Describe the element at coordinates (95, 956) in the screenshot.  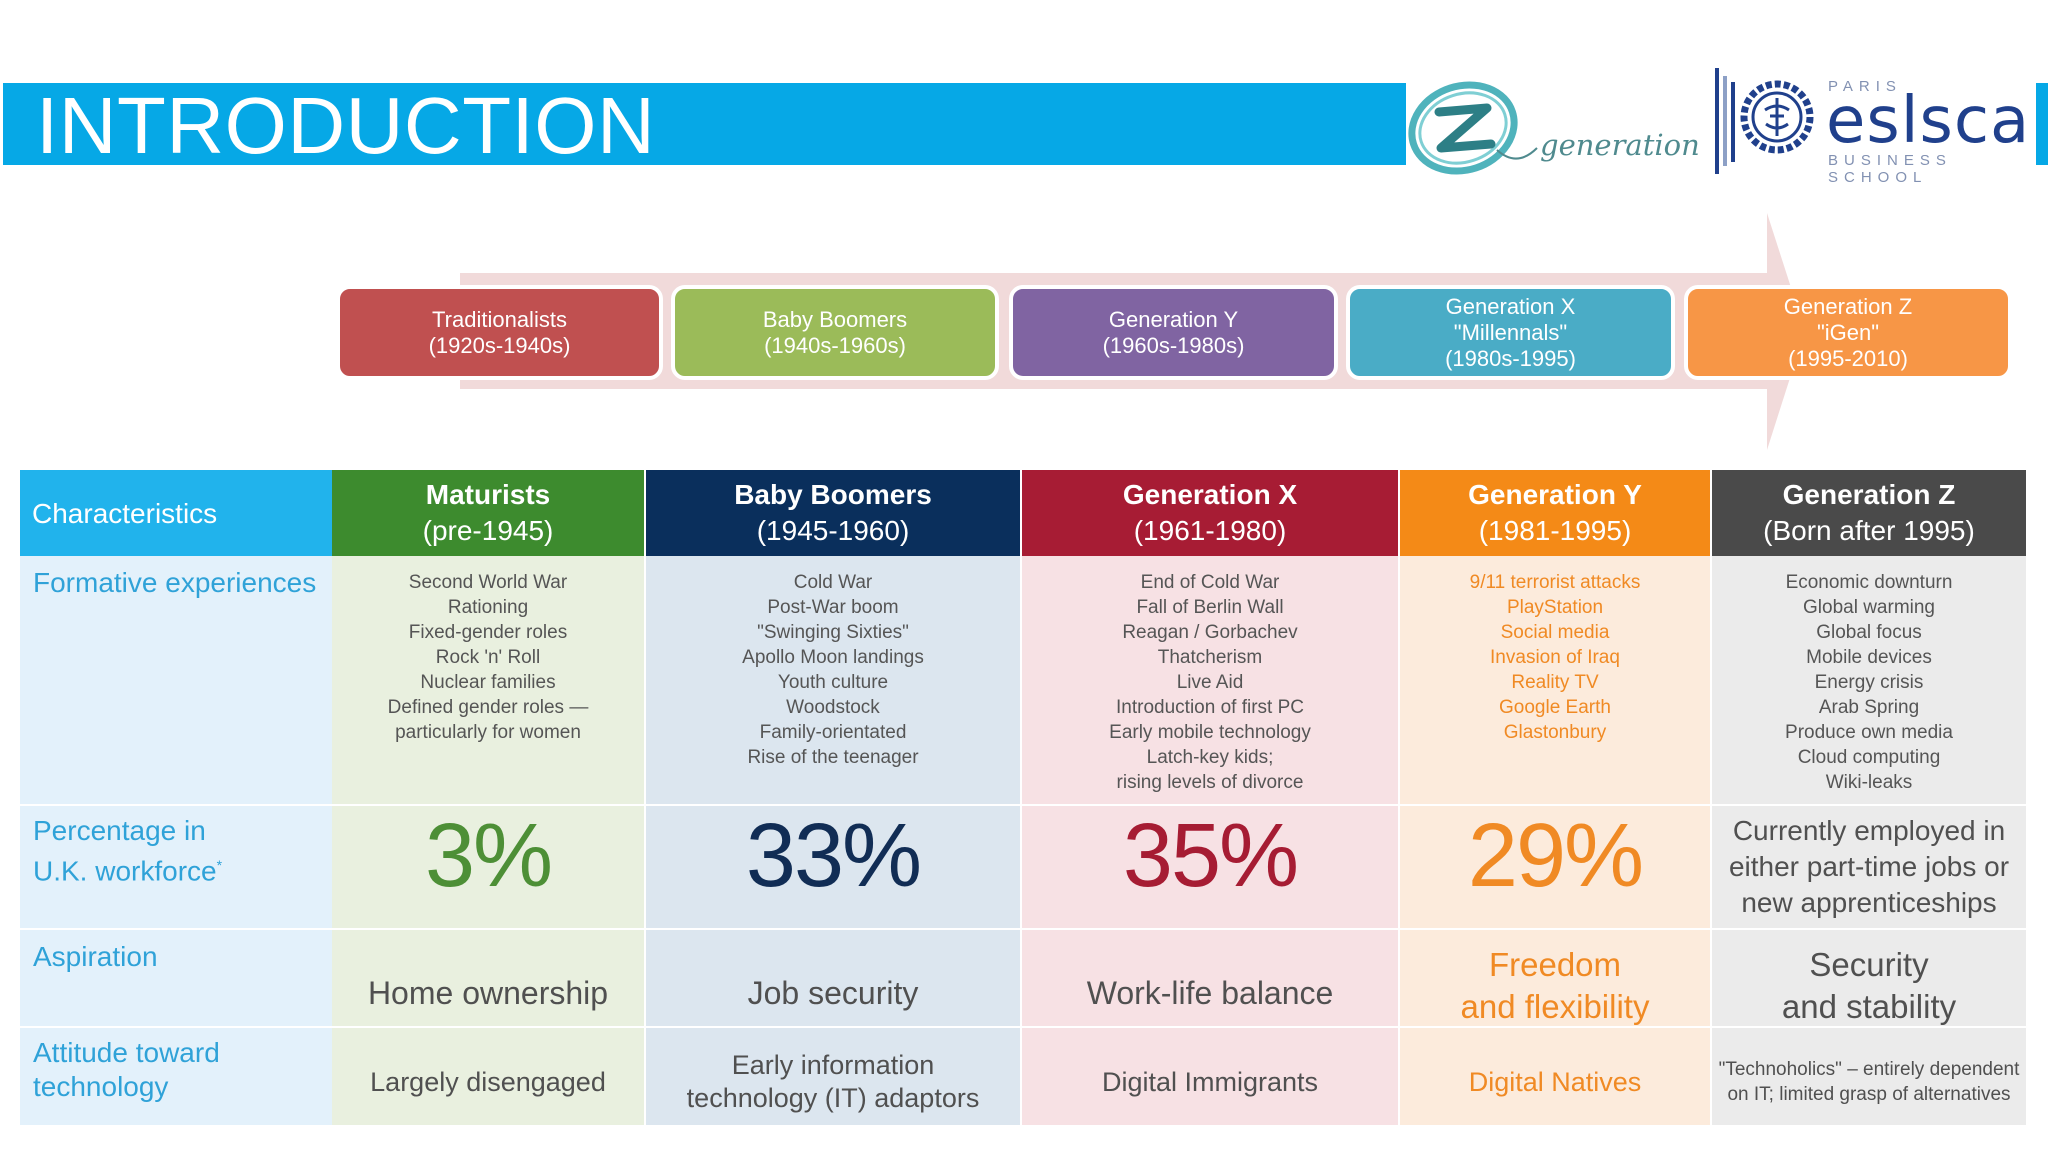
I see `row-label-aspiration: Aspiration` at that location.